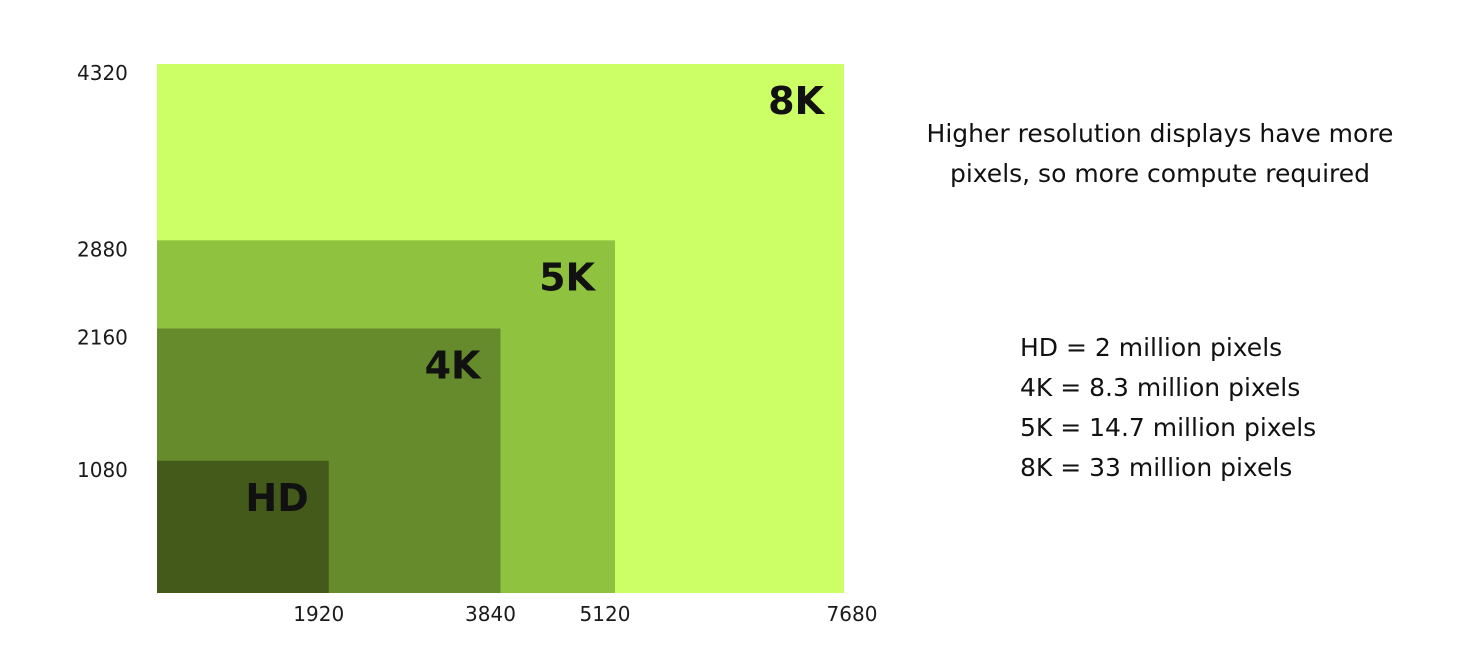 This screenshot has height=672, width=1460. Describe the element at coordinates (453, 366) in the screenshot. I see `label-4k: 4K` at that location.